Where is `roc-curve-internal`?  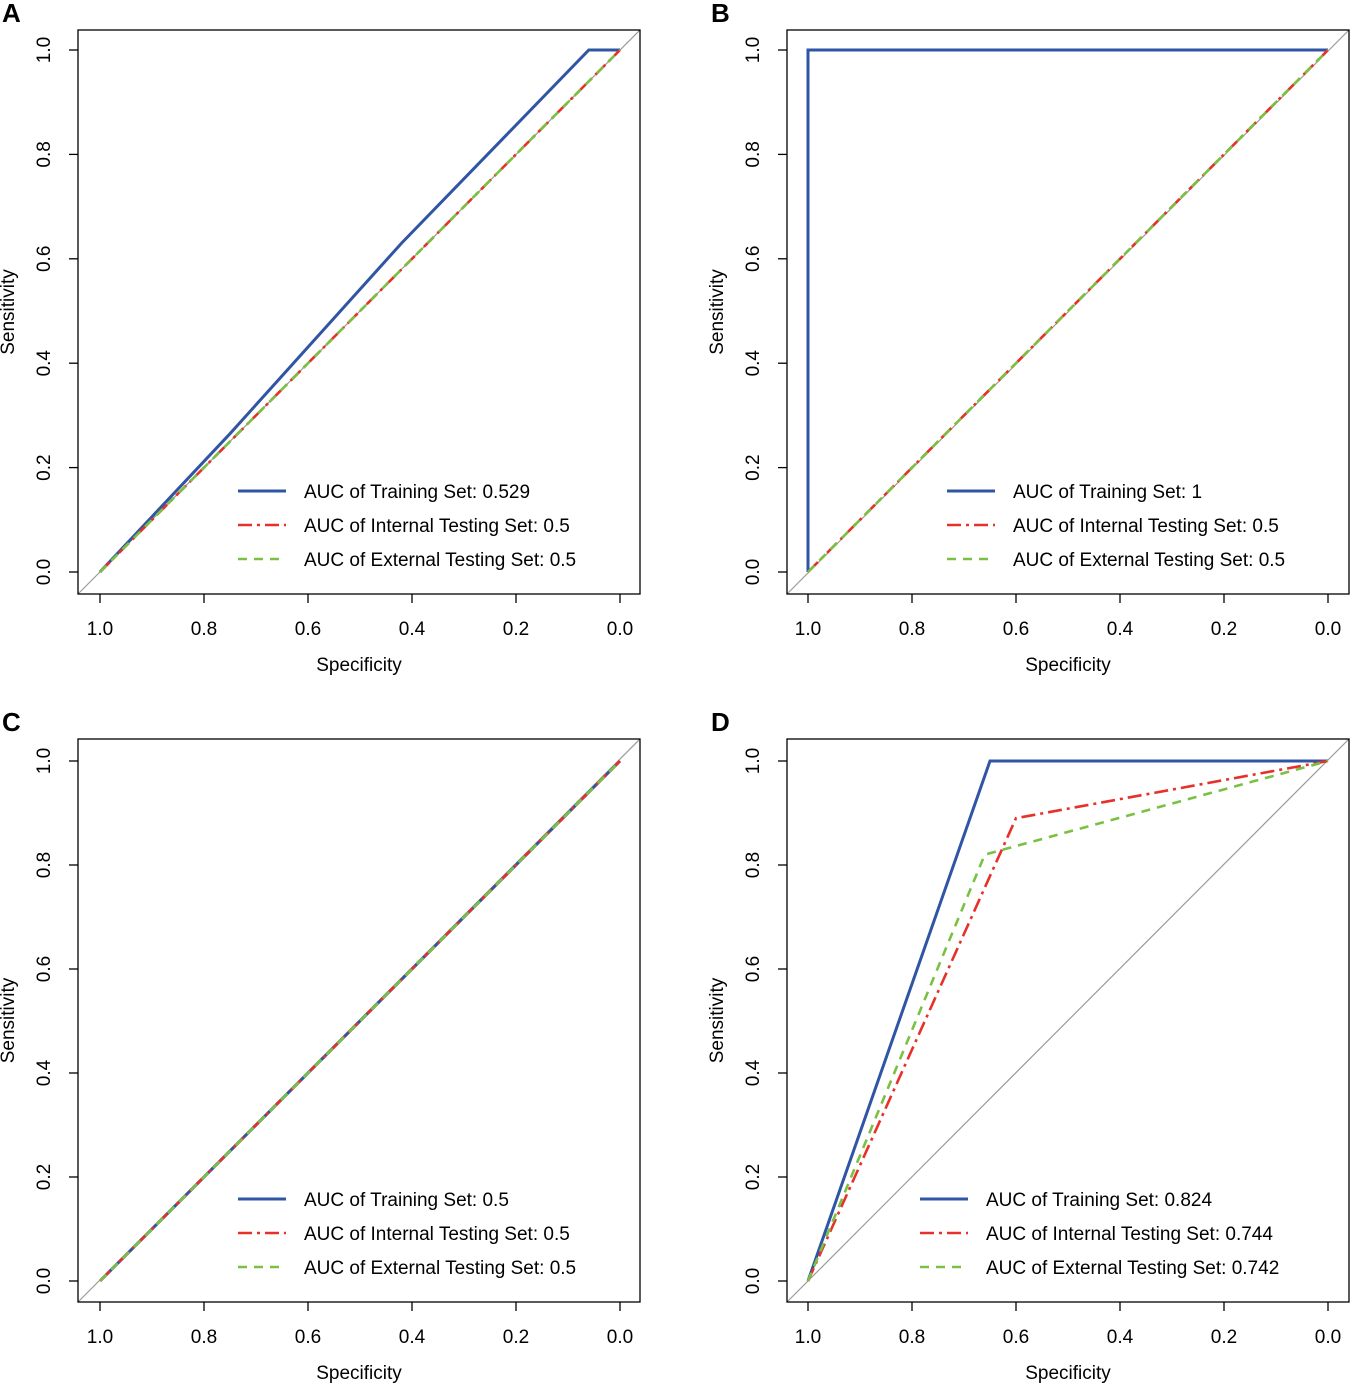
roc-curve-internal is located at coordinates (1067, 1020).